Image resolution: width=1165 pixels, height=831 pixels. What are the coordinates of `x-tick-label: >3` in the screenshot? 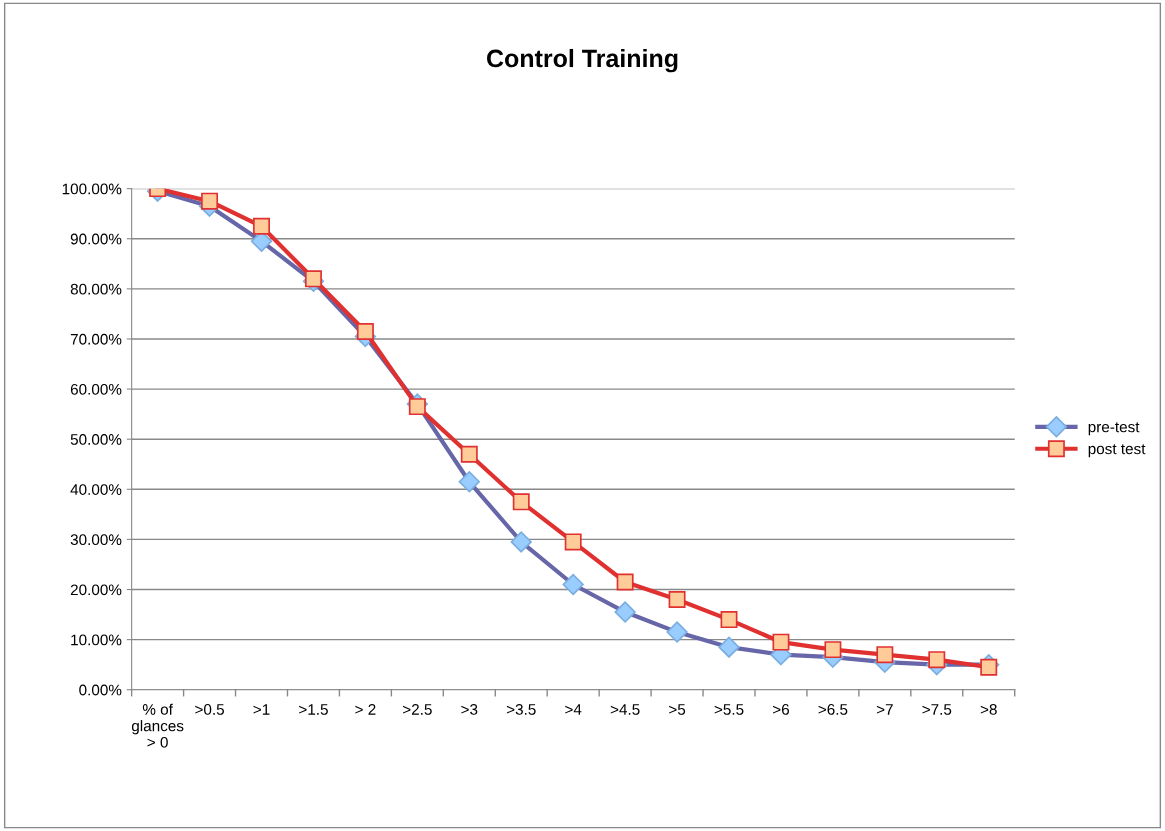 It's located at (469, 709).